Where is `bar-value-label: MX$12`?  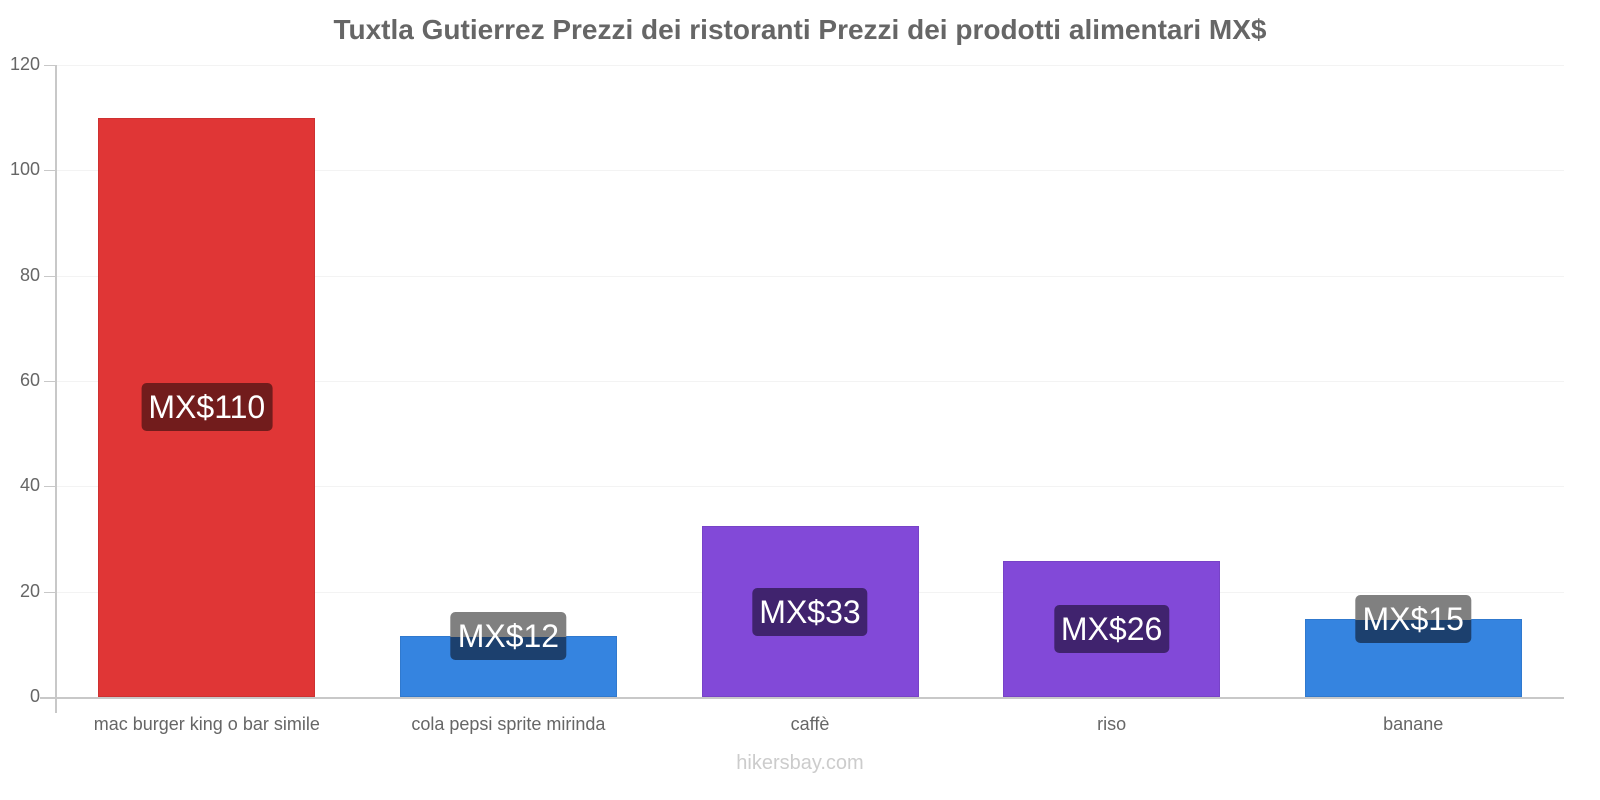
bar-value-label: MX$12 is located at coordinates (508, 636).